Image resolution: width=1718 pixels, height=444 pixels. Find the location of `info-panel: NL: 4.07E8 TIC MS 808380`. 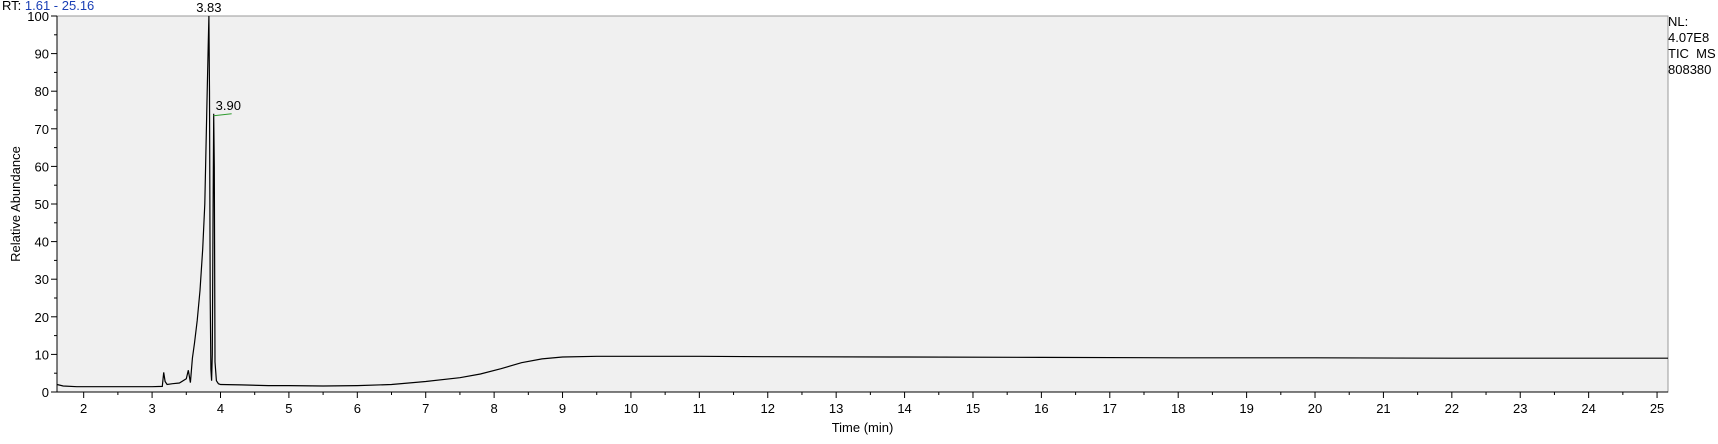

info-panel: NL: 4.07E8 TIC MS 808380 is located at coordinates (1692, 46).